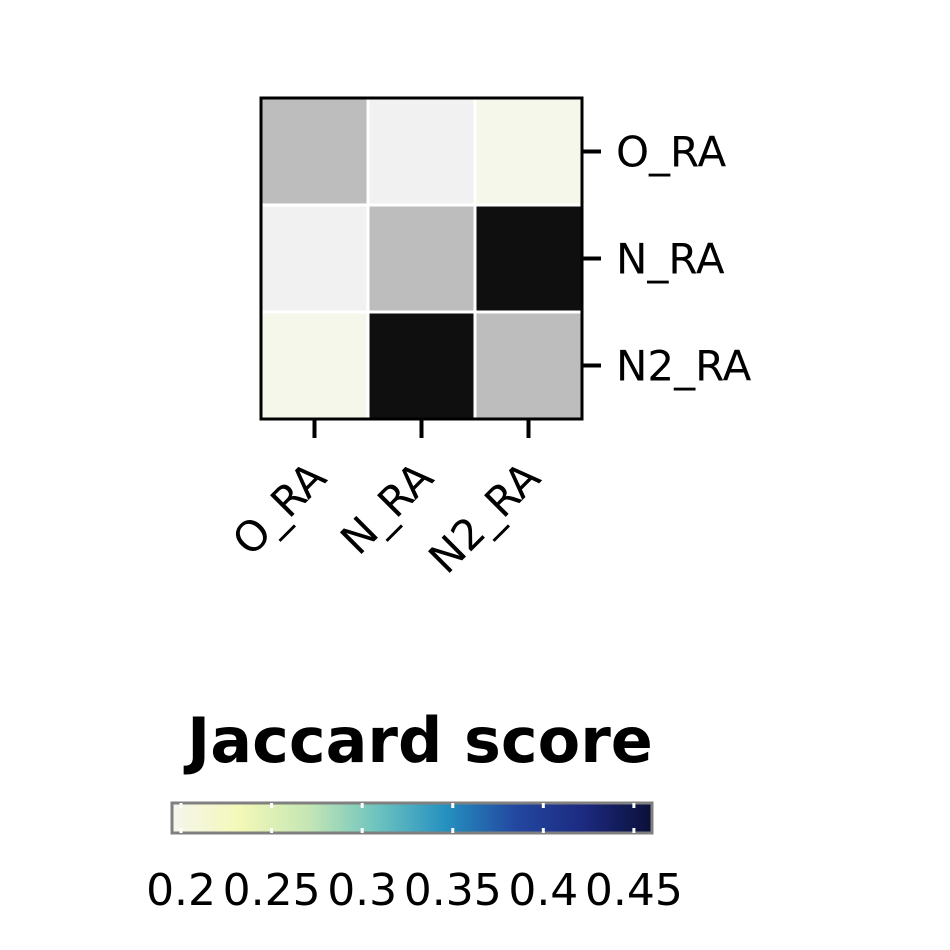 The image size is (950, 950). I want to click on x-tick-label: O_RA, so click(279, 508).